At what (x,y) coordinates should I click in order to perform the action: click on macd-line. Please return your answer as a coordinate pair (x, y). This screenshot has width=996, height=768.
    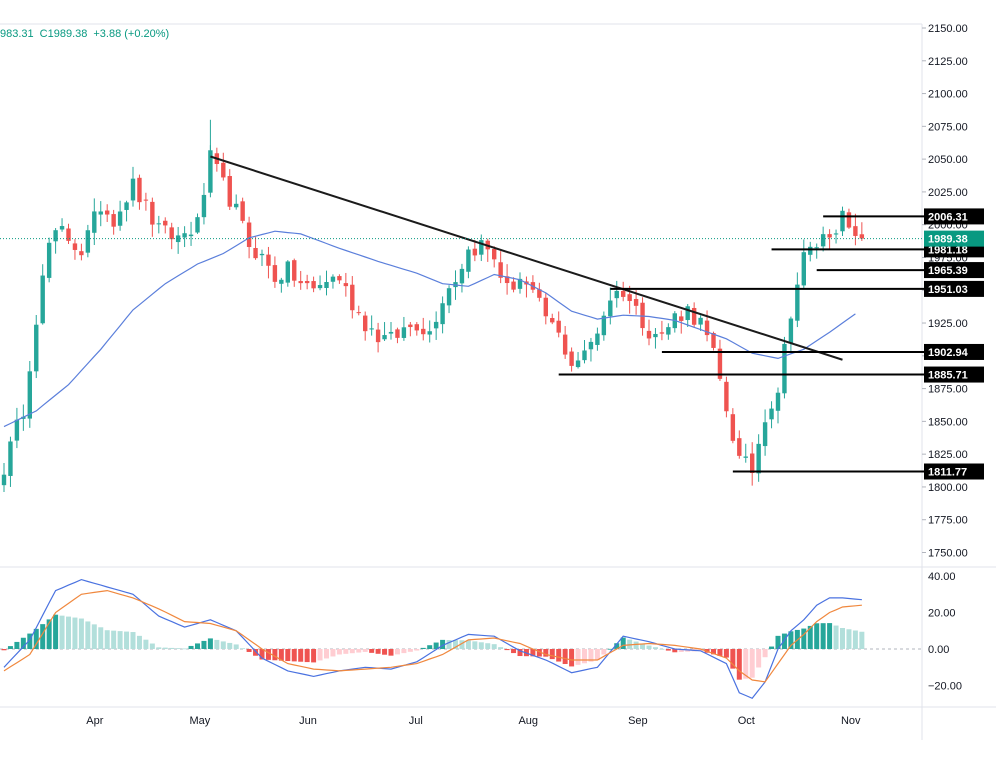
    Looking at the image, I should click on (432, 639).